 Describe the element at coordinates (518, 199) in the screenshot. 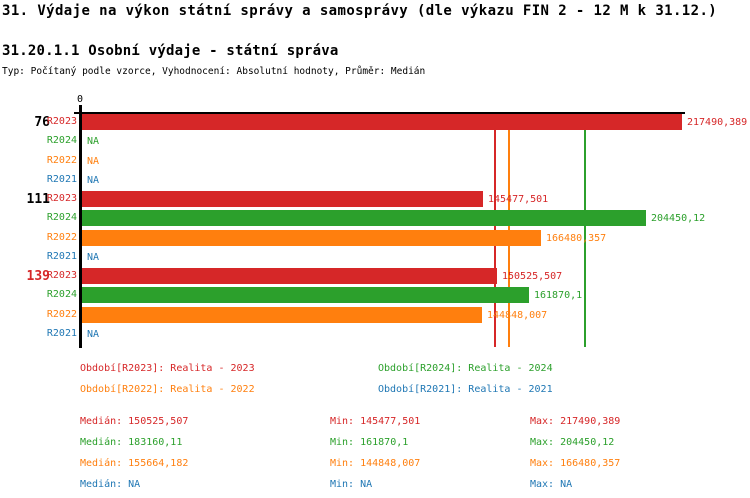

I see `bar-value-label: 145477,501` at that location.